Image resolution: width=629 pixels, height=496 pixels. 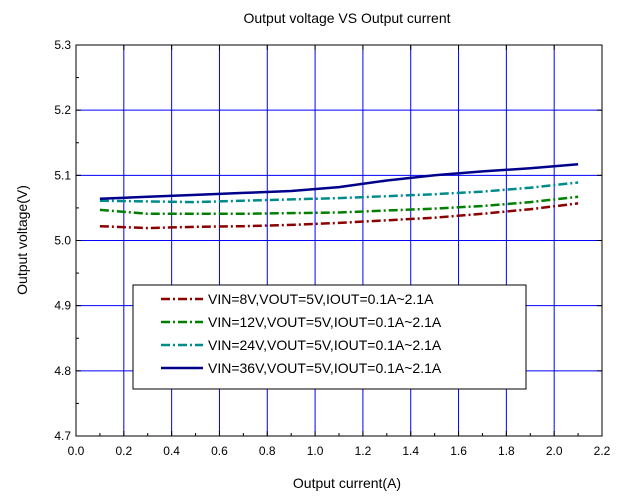 What do you see at coordinates (410, 451) in the screenshot?
I see `x-tick-label: 1.4` at bounding box center [410, 451].